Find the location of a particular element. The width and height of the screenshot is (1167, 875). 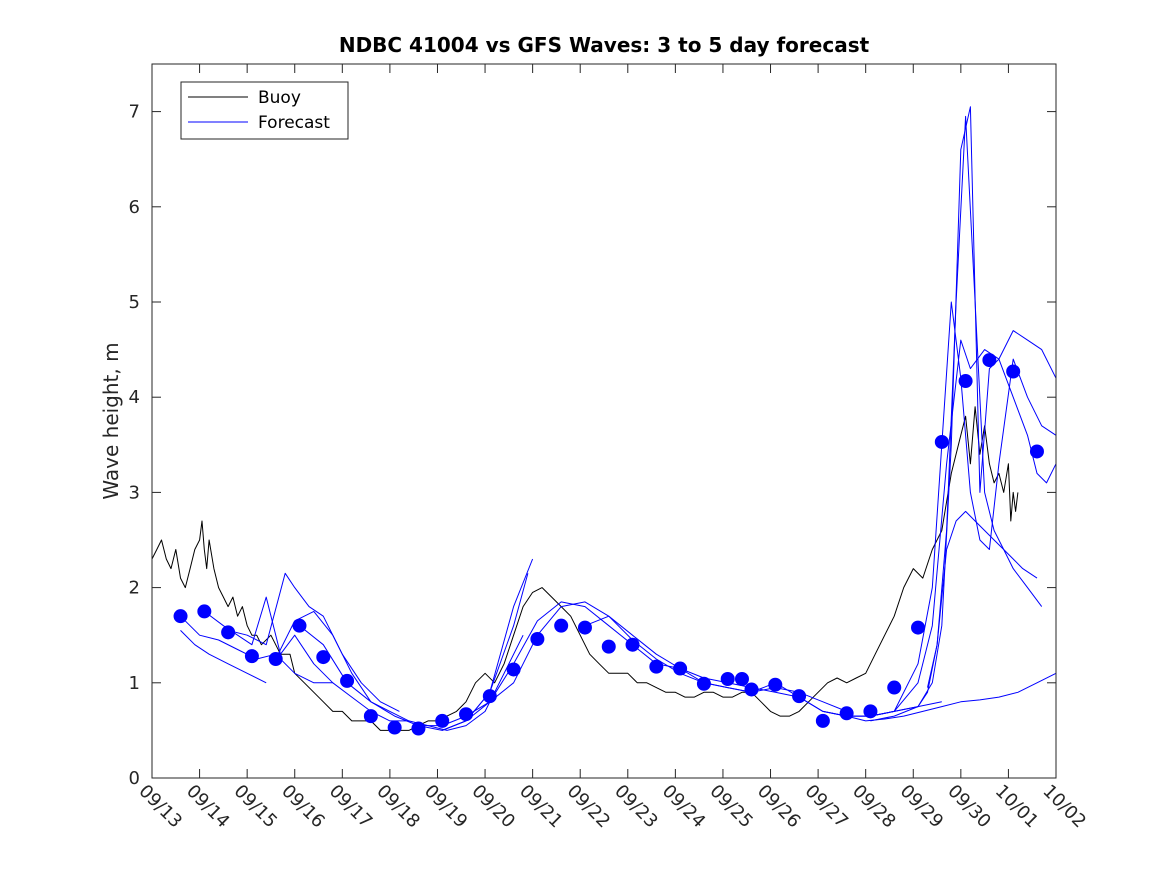

y-tick-label: 6 is located at coordinates (134, 207).